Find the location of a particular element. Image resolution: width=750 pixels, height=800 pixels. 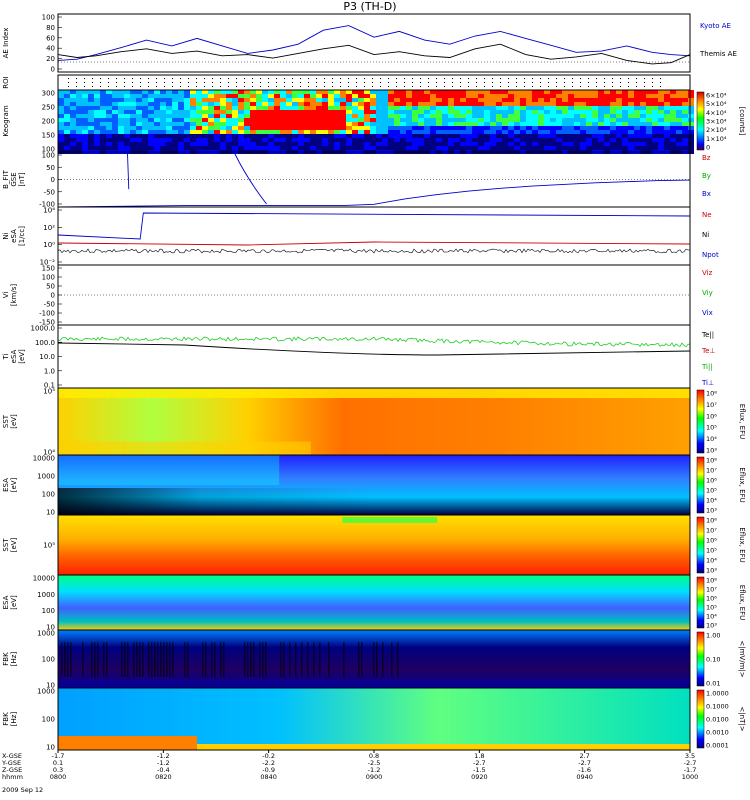

colorbar-tick-label: 10³ is located at coordinates (711, 626).